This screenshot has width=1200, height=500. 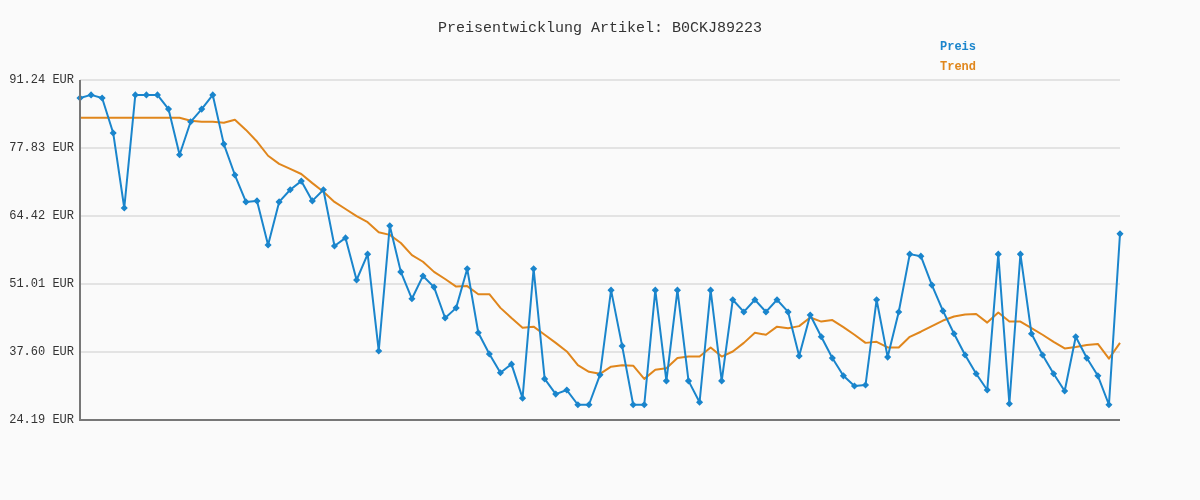 I want to click on y-tick-label: 51.01 EUR, so click(x=41, y=284).